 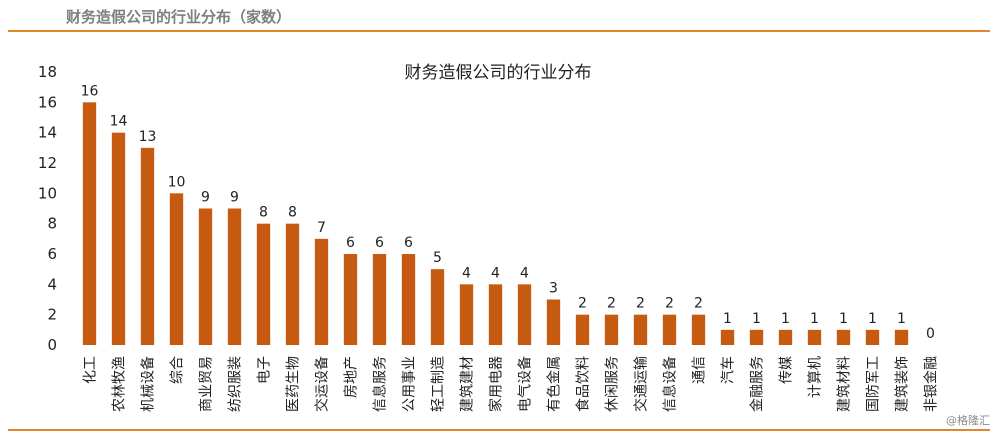 I want to click on x-tick-label: 休闲服务, so click(x=613, y=384).